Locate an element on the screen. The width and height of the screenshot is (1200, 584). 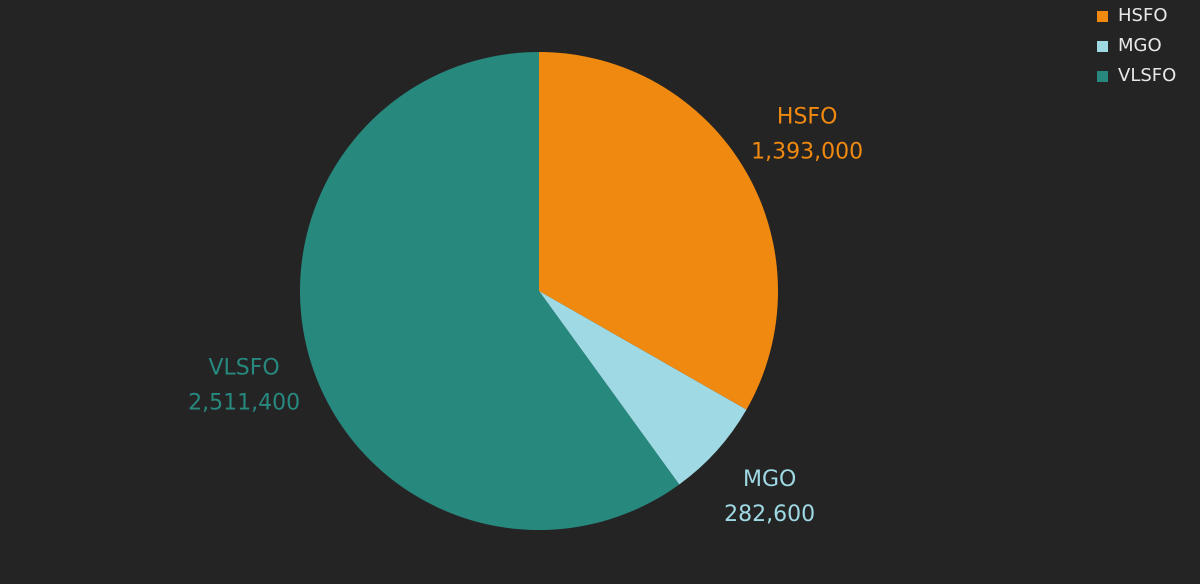
slice-label: HSFO is located at coordinates (807, 116).